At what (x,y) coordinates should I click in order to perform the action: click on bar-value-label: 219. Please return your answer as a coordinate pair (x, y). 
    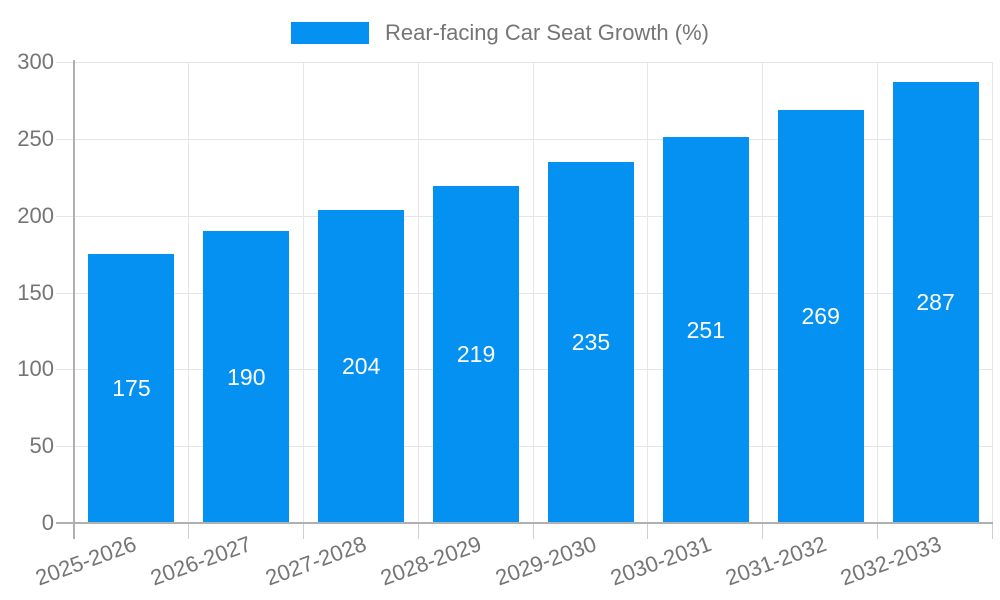
    Looking at the image, I should click on (476, 354).